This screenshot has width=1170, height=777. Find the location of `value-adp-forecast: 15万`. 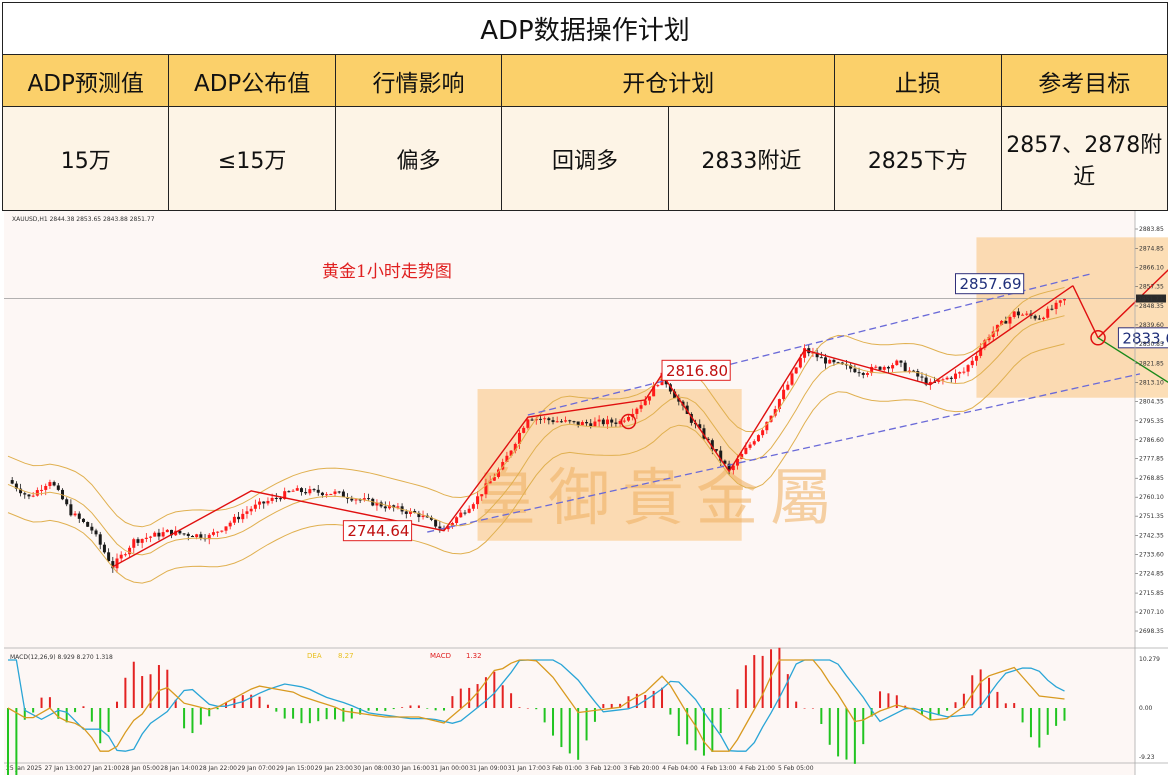

value-adp-forecast: 15万 is located at coordinates (85, 158).